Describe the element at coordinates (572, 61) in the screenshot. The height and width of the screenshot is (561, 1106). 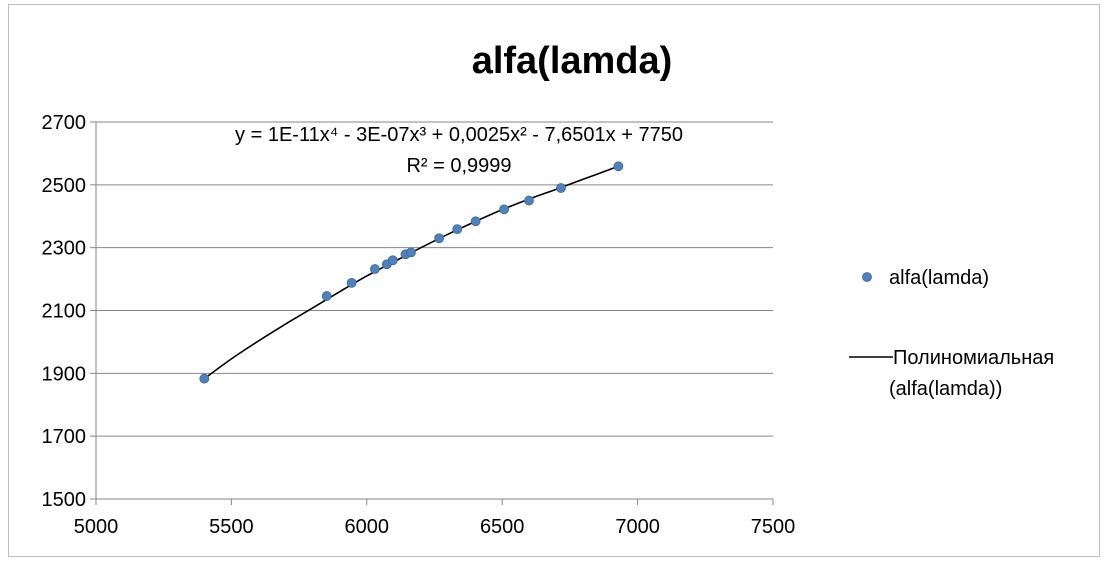
I see `chart-title: alfa(lamda)` at that location.